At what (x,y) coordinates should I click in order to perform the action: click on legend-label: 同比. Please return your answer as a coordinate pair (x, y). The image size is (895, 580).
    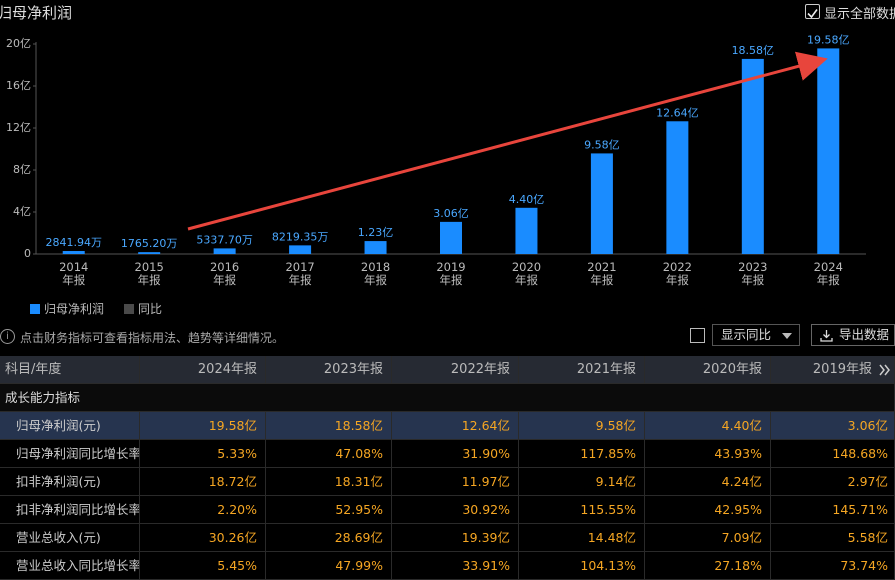
    Looking at the image, I should click on (150, 309).